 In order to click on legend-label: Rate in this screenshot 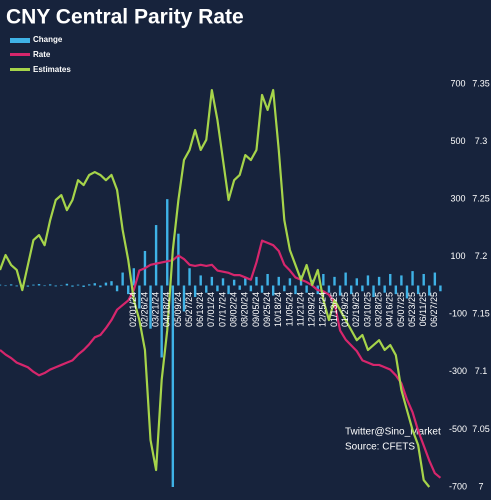, I will do `click(42, 54)`.